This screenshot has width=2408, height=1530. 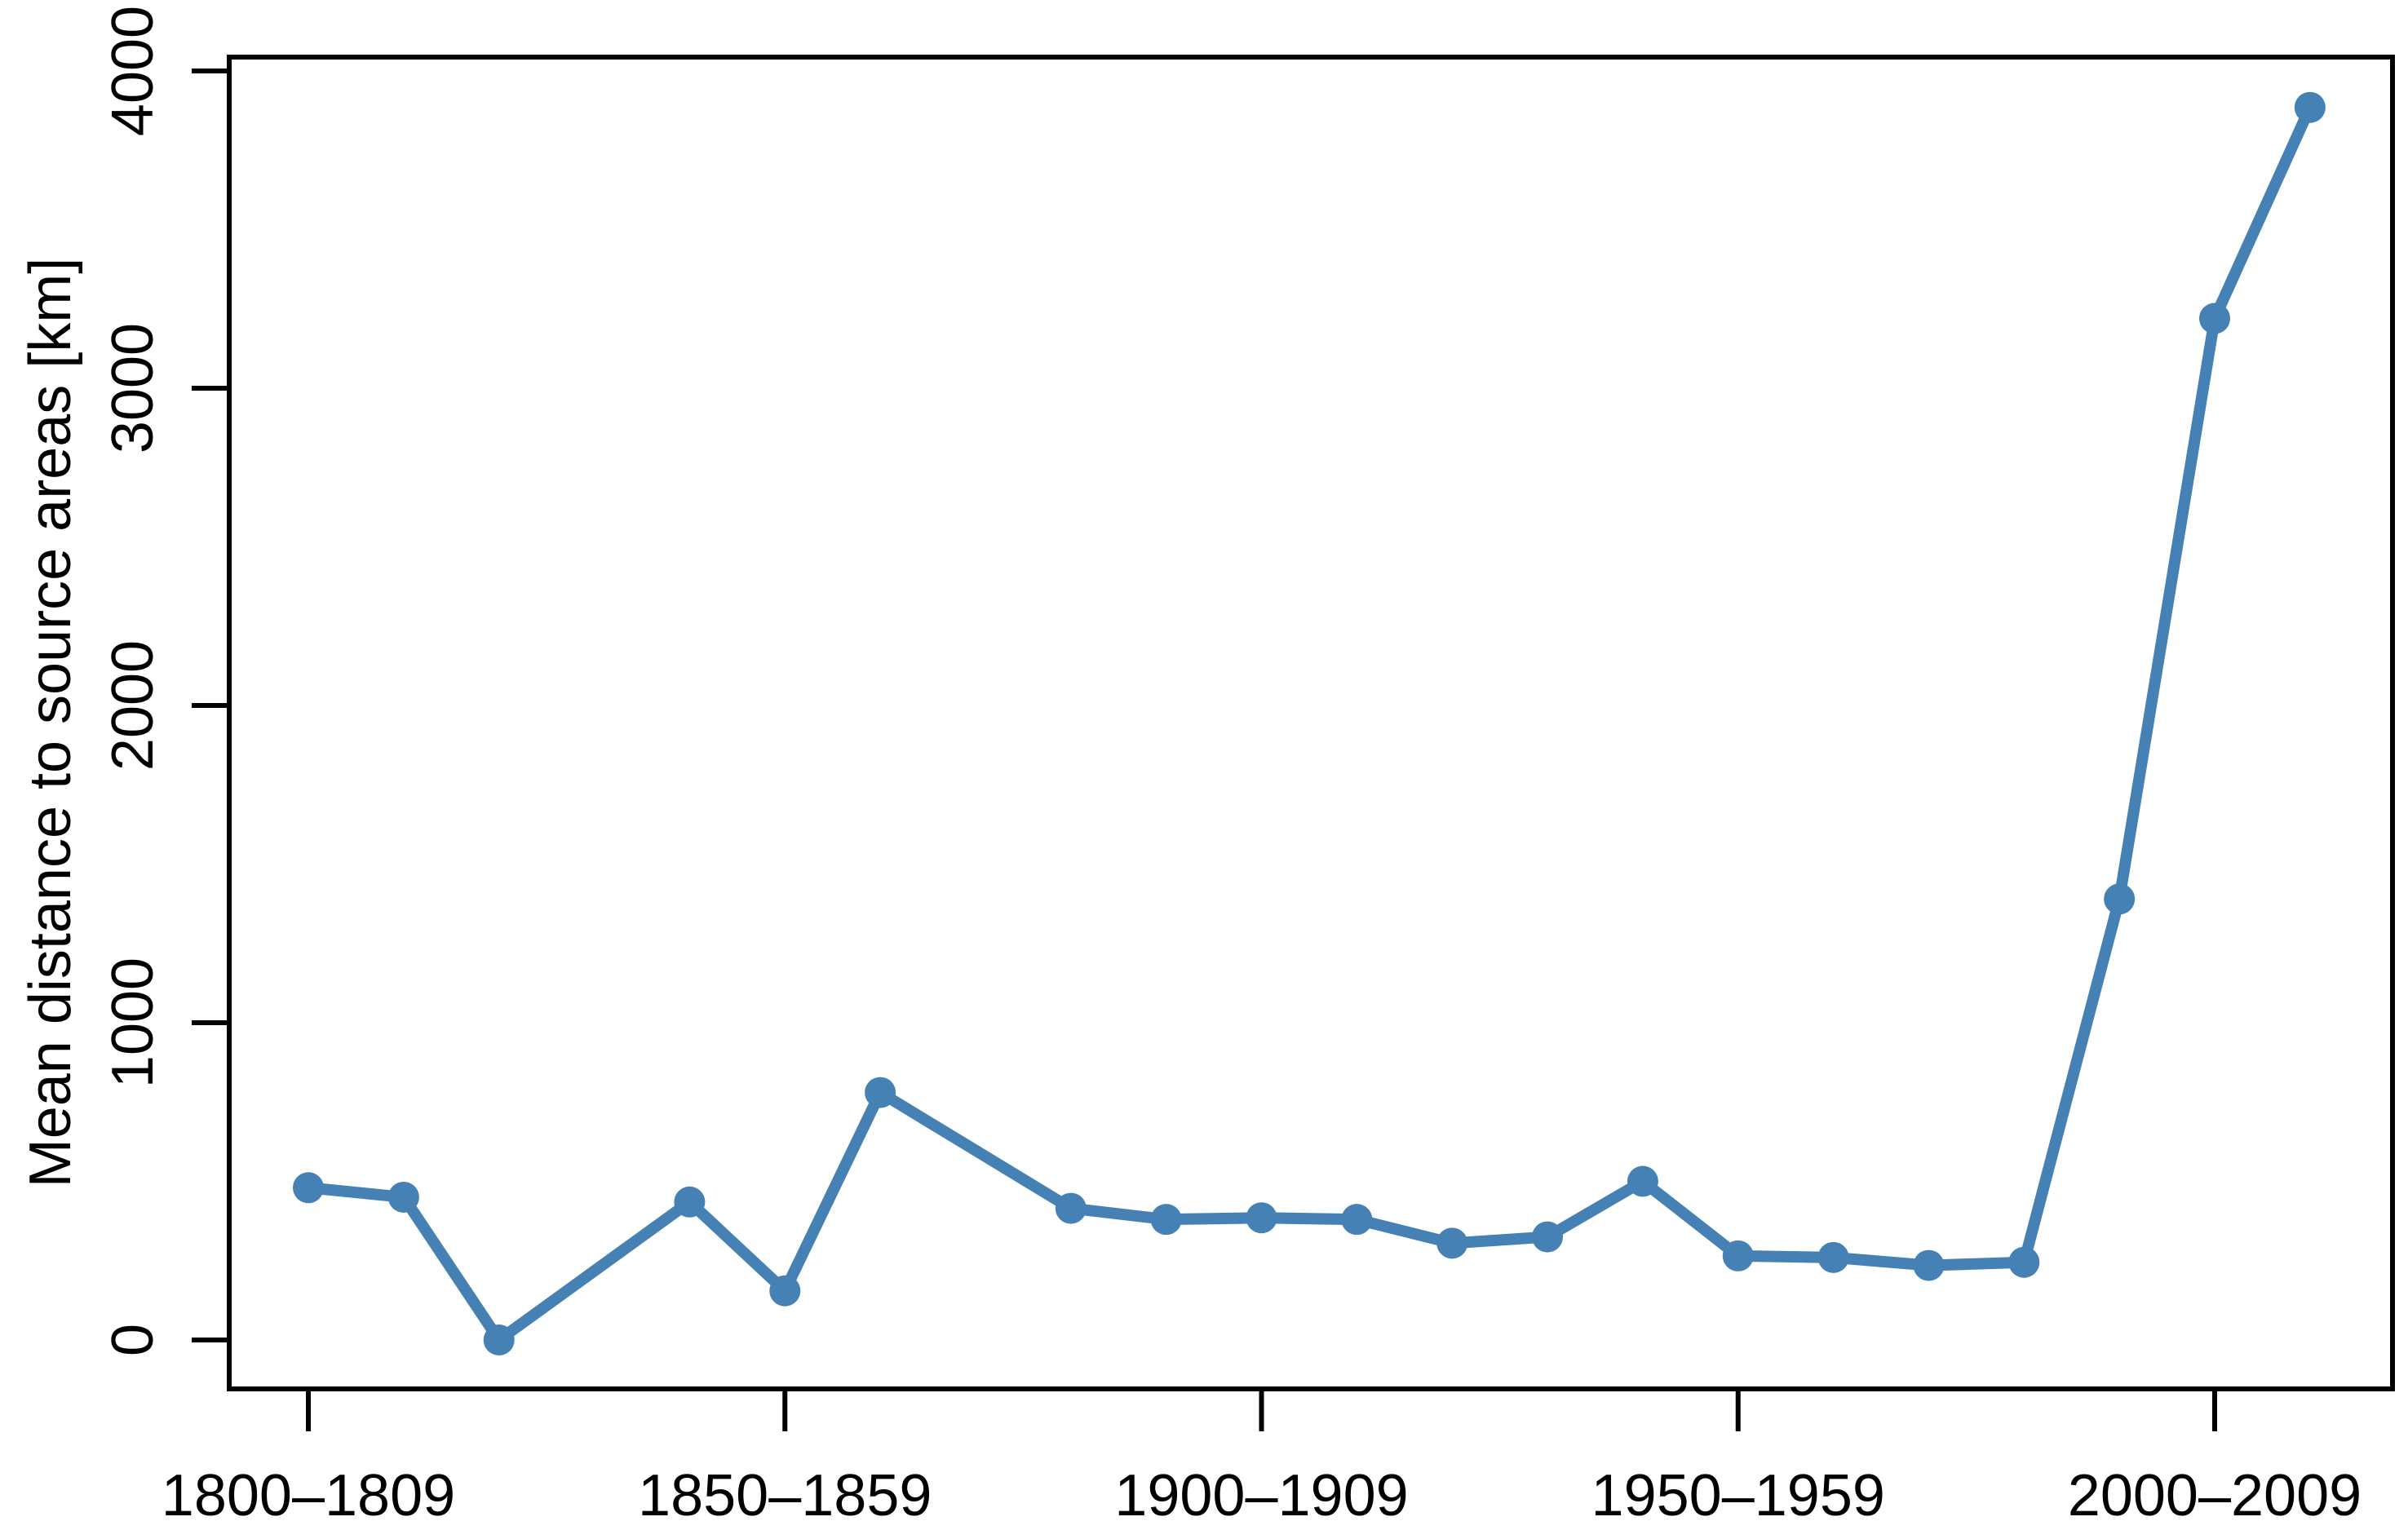 I want to click on x-tick-label: 1900–1909, so click(x=1261, y=1495).